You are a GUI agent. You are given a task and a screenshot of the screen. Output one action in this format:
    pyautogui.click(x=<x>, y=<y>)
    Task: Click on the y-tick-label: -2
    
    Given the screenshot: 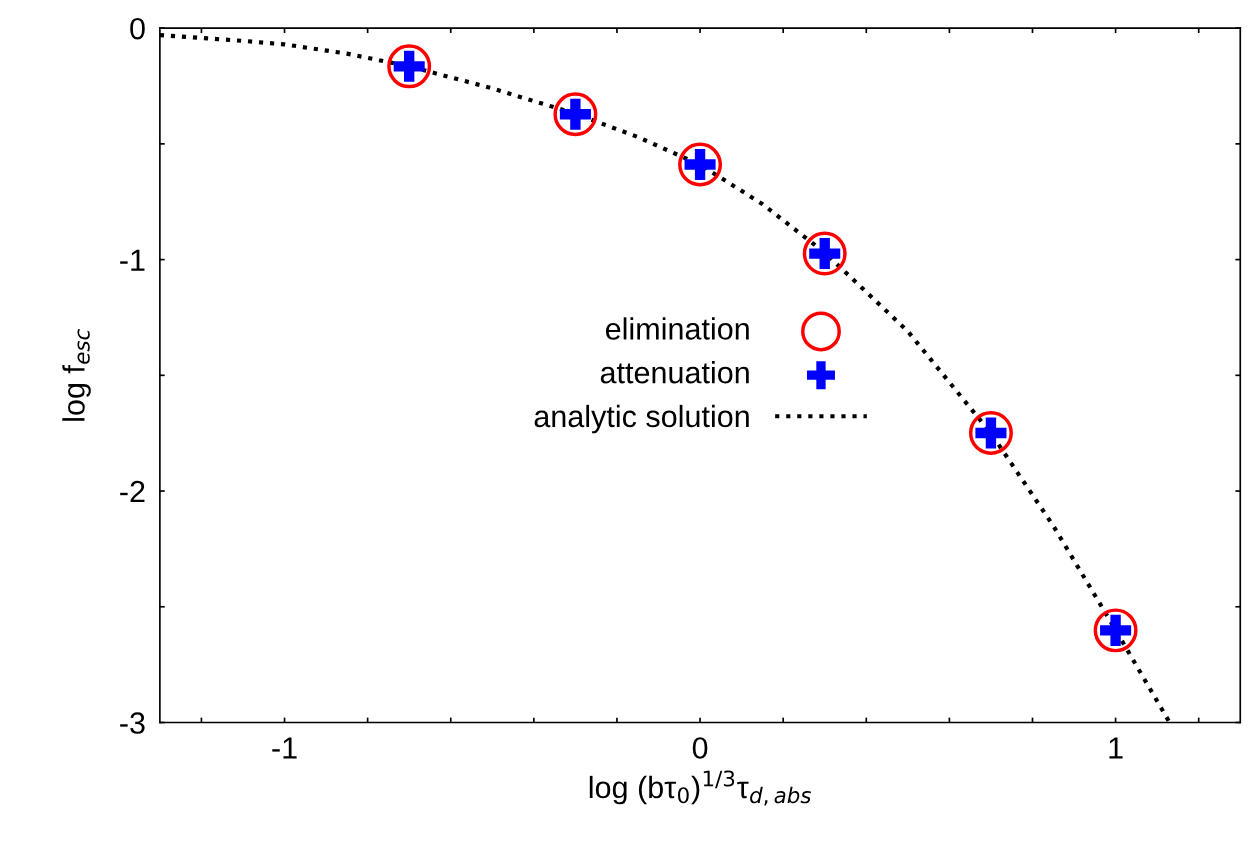 What is the action you would take?
    pyautogui.click(x=132, y=491)
    